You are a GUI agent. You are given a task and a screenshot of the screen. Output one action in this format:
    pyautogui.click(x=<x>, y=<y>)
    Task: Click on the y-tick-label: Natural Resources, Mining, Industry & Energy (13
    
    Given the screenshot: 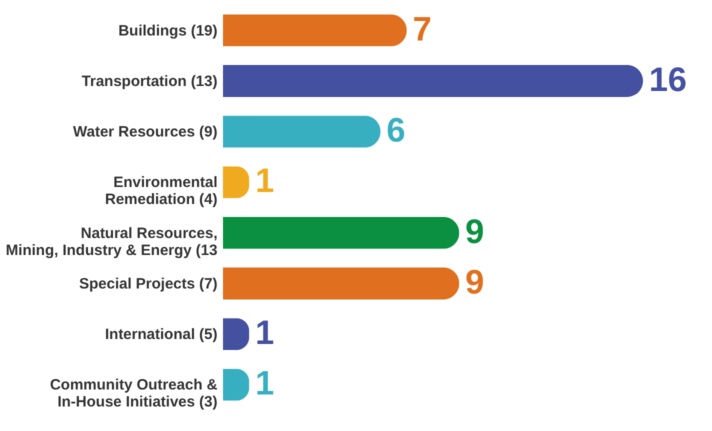 What is the action you would take?
    pyautogui.click(x=112, y=241)
    